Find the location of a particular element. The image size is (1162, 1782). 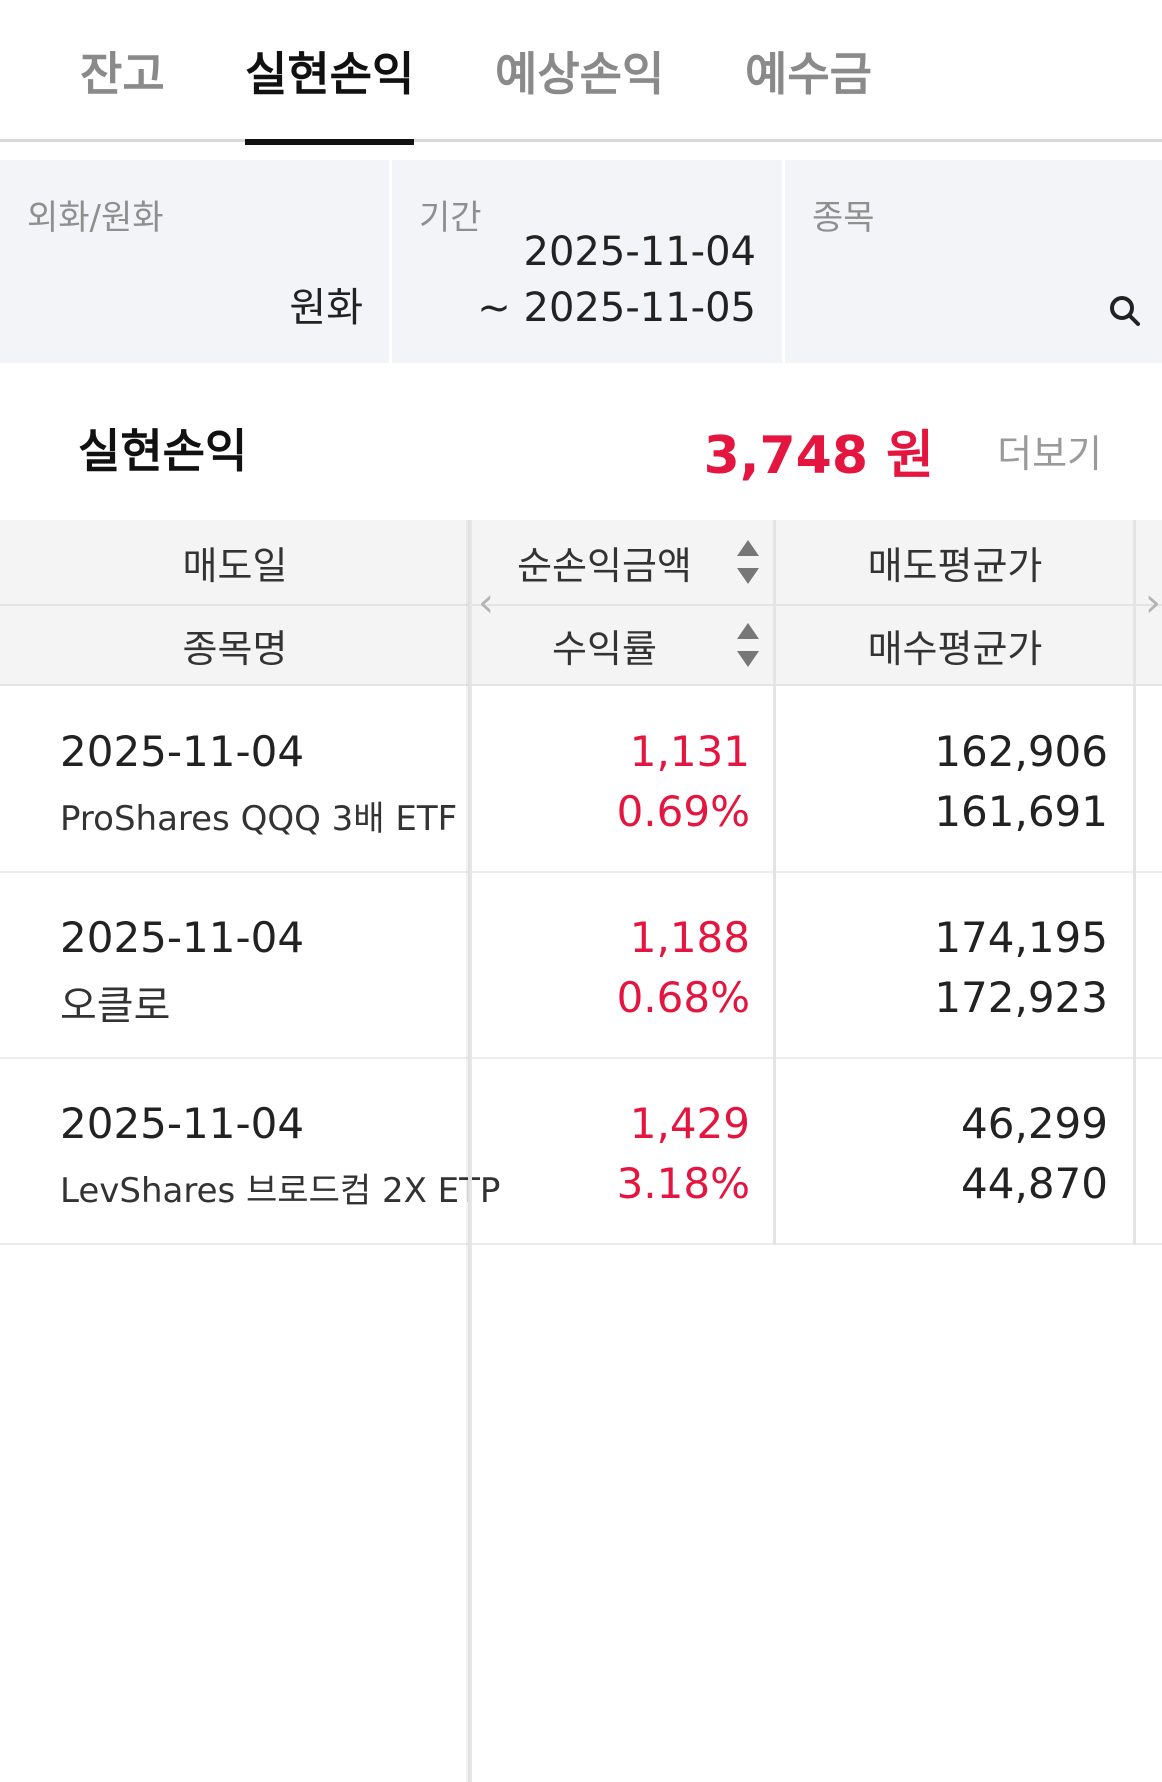

header-sell-avg: 매도평균가 is located at coordinates (955, 565).